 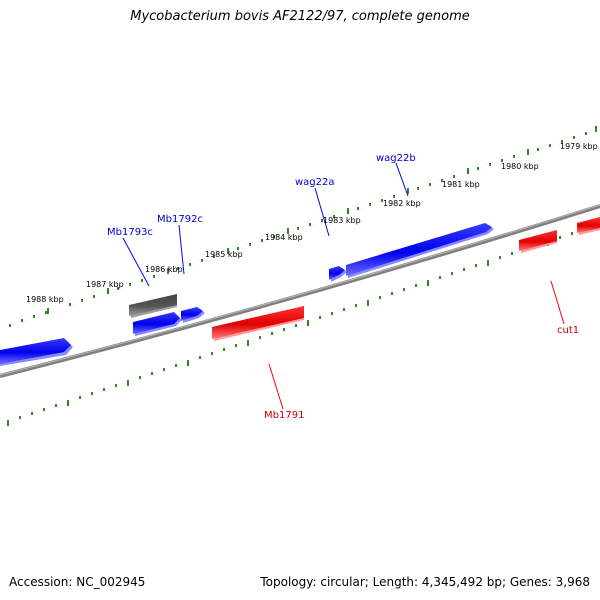 What do you see at coordinates (402, 203) in the screenshot?
I see `scale-label-1982: 1982 kbp` at bounding box center [402, 203].